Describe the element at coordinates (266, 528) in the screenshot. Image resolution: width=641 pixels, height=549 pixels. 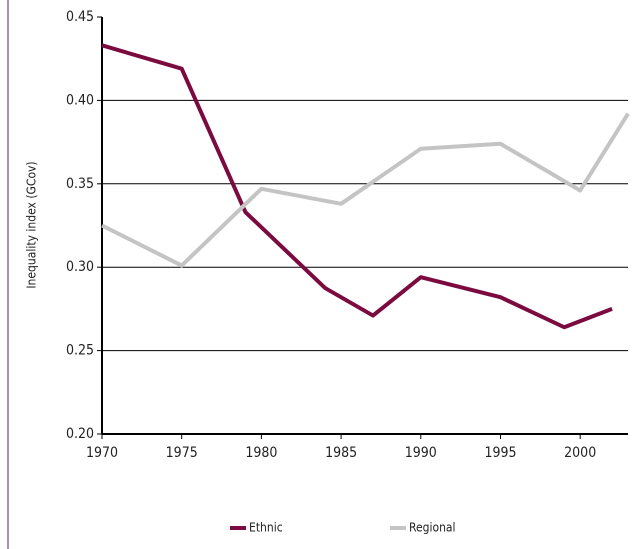
I see `legend-label: Ethnic` at that location.